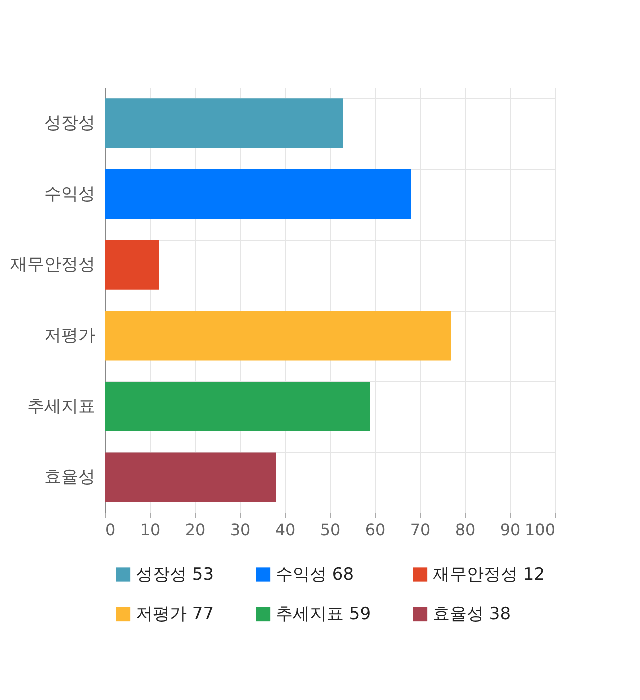  What do you see at coordinates (285, 530) in the screenshot?
I see `x-tick-label: 40` at bounding box center [285, 530].